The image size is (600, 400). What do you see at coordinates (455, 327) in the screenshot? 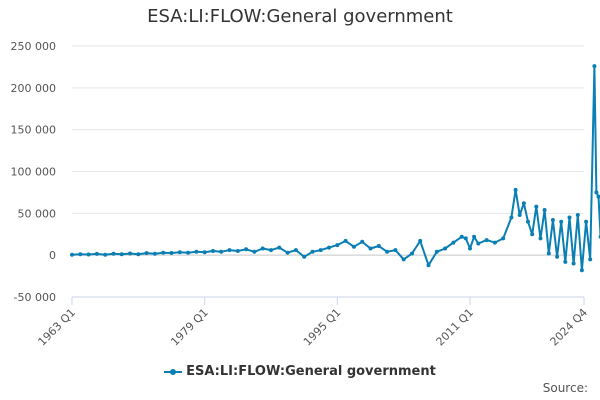
I see `x-tick-label: 2011 Q1` at bounding box center [455, 327].